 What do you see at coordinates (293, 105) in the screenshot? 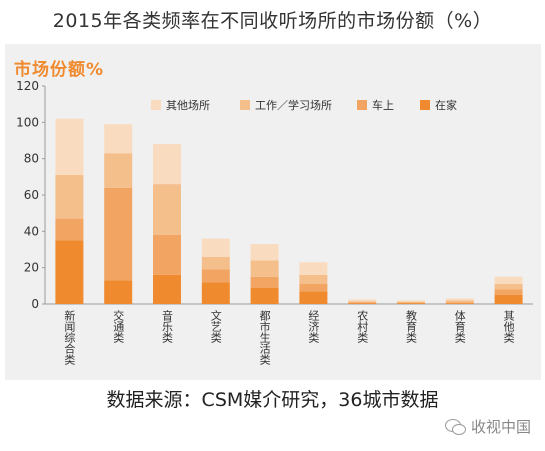
I see `legend-label: 工作／学习场所` at bounding box center [293, 105].